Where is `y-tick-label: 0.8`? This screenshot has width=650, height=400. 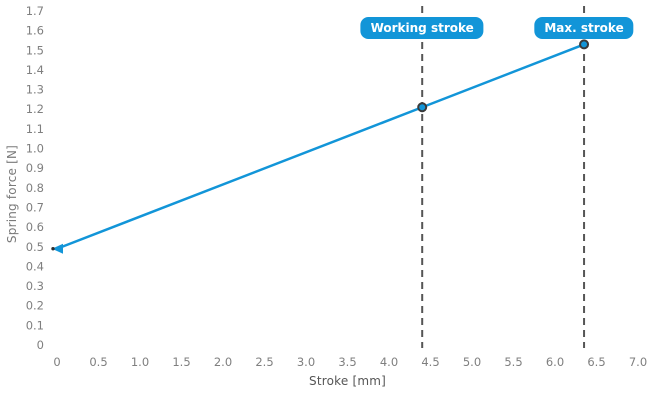 y-tick-label: 0.8 is located at coordinates (35, 188).